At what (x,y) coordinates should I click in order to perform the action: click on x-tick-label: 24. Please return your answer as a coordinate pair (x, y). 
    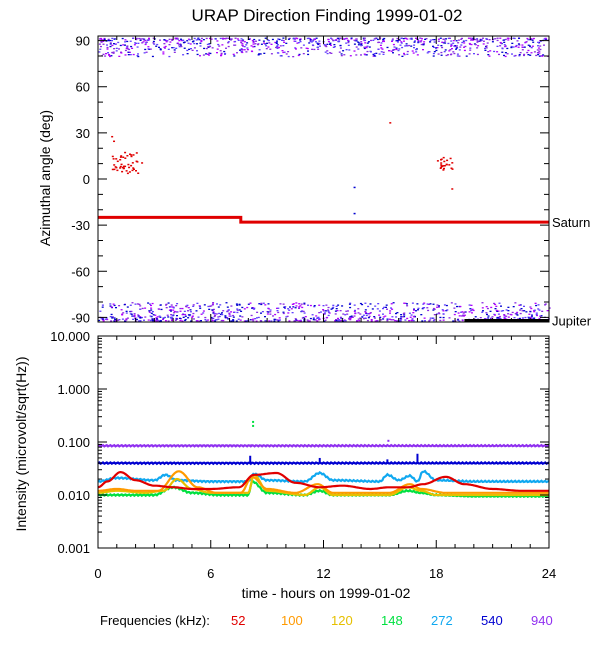
    Looking at the image, I should click on (549, 573).